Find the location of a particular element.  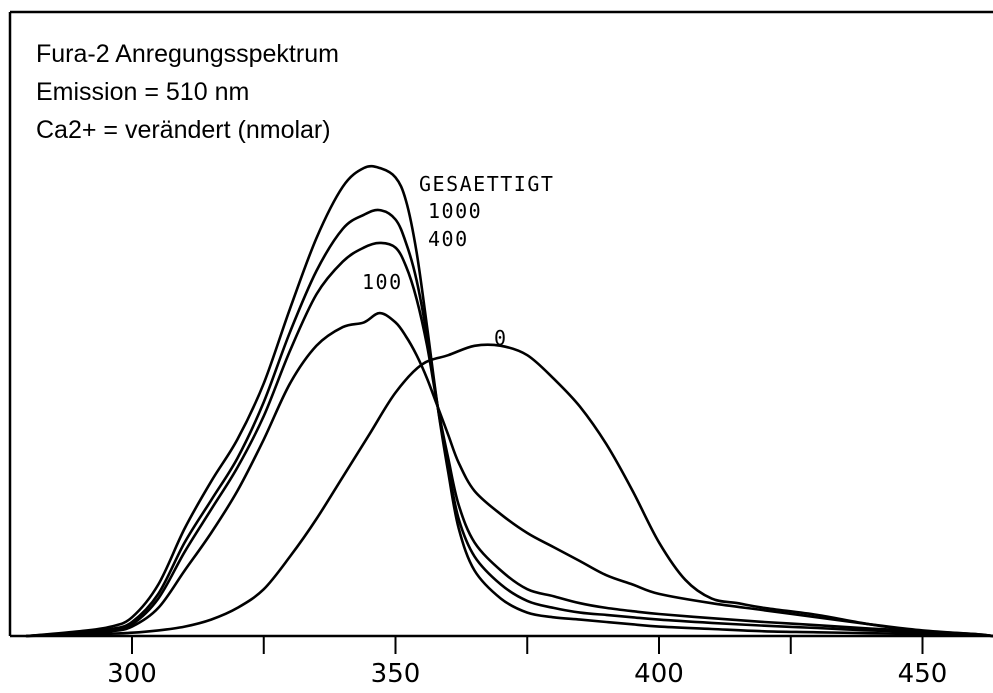

x-tick-label-400: 400 is located at coordinates (659, 674).